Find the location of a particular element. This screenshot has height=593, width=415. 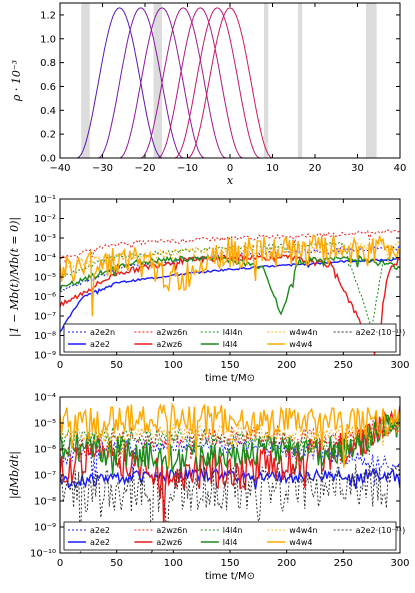

y-tick-label: 1.0 is located at coordinates (48, 39).